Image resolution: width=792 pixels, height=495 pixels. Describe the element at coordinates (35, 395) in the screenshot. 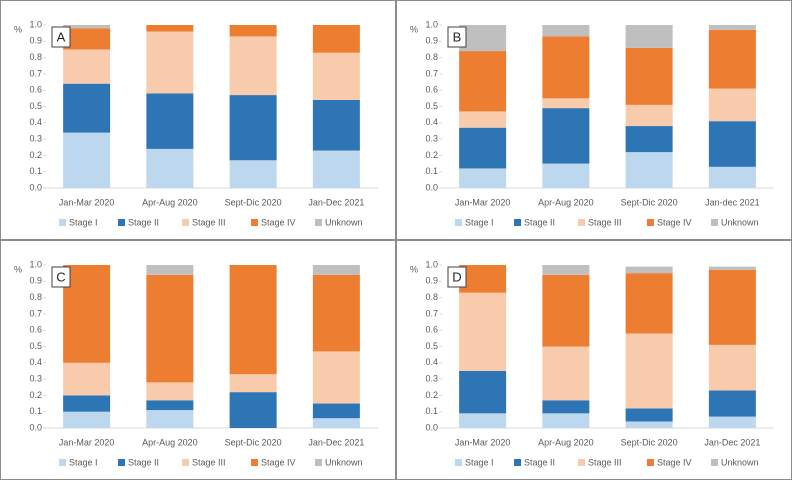

I see `y-tick-label: 0.2` at that location.